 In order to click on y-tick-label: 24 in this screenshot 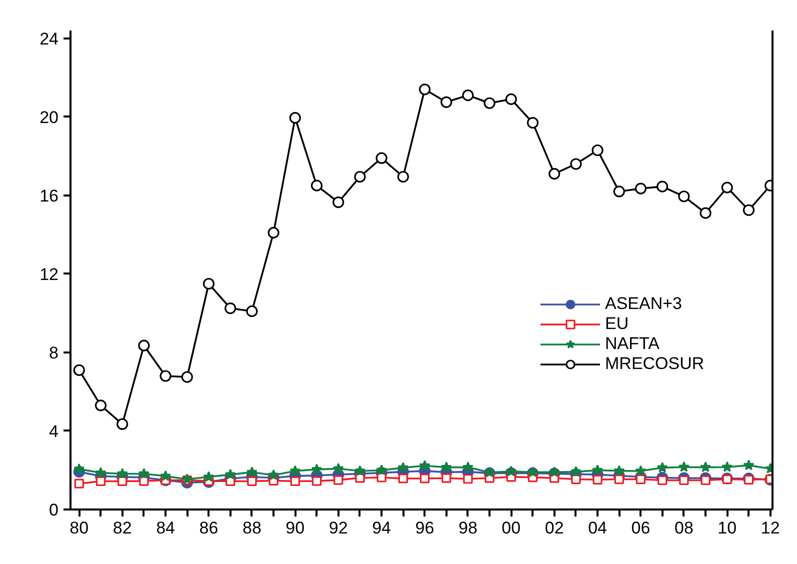, I will do `click(49, 38)`.